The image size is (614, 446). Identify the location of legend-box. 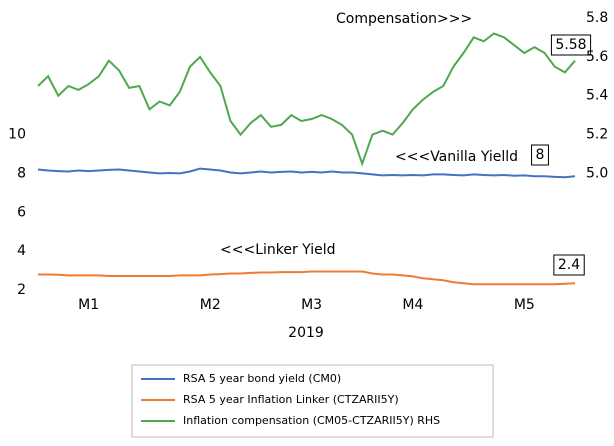
(312, 401).